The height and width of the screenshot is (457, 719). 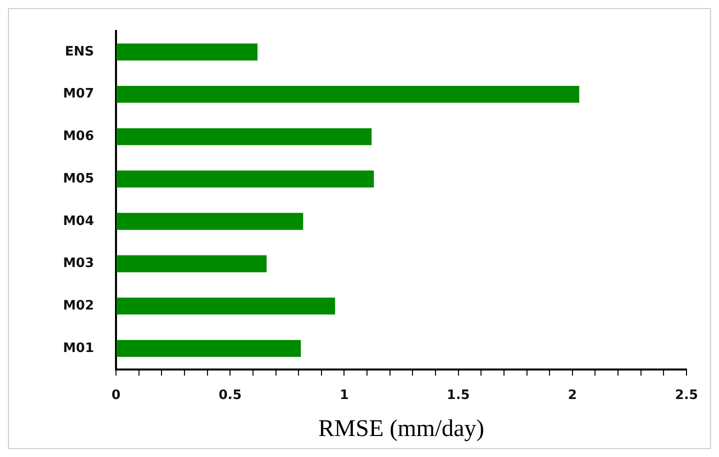 What do you see at coordinates (401, 429) in the screenshot?
I see `x-axis-title: RMSE (mm/day)` at bounding box center [401, 429].